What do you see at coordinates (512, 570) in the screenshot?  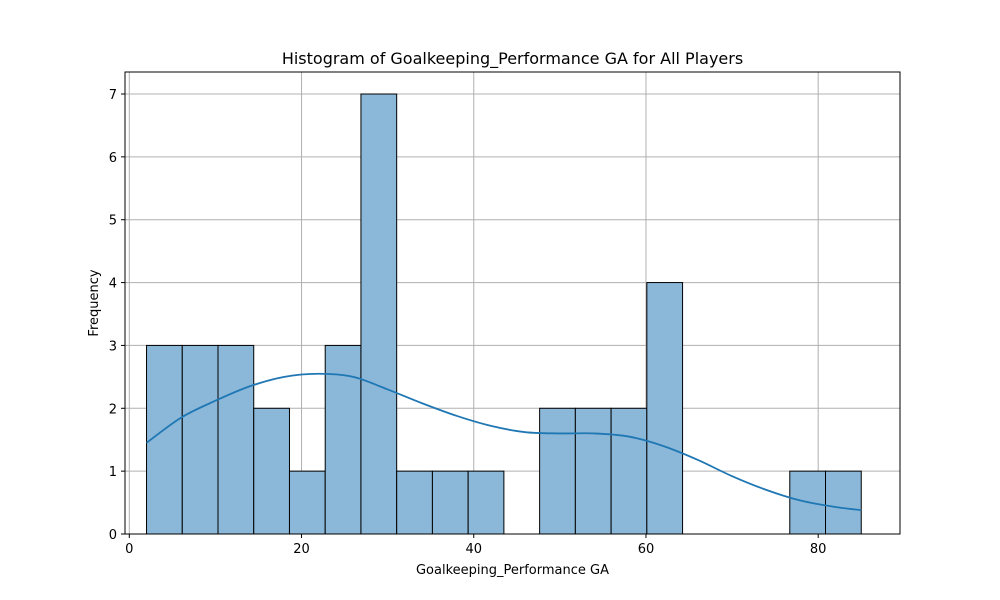 I see `x-axis-label: Goalkeeping_Performance GA` at bounding box center [512, 570].